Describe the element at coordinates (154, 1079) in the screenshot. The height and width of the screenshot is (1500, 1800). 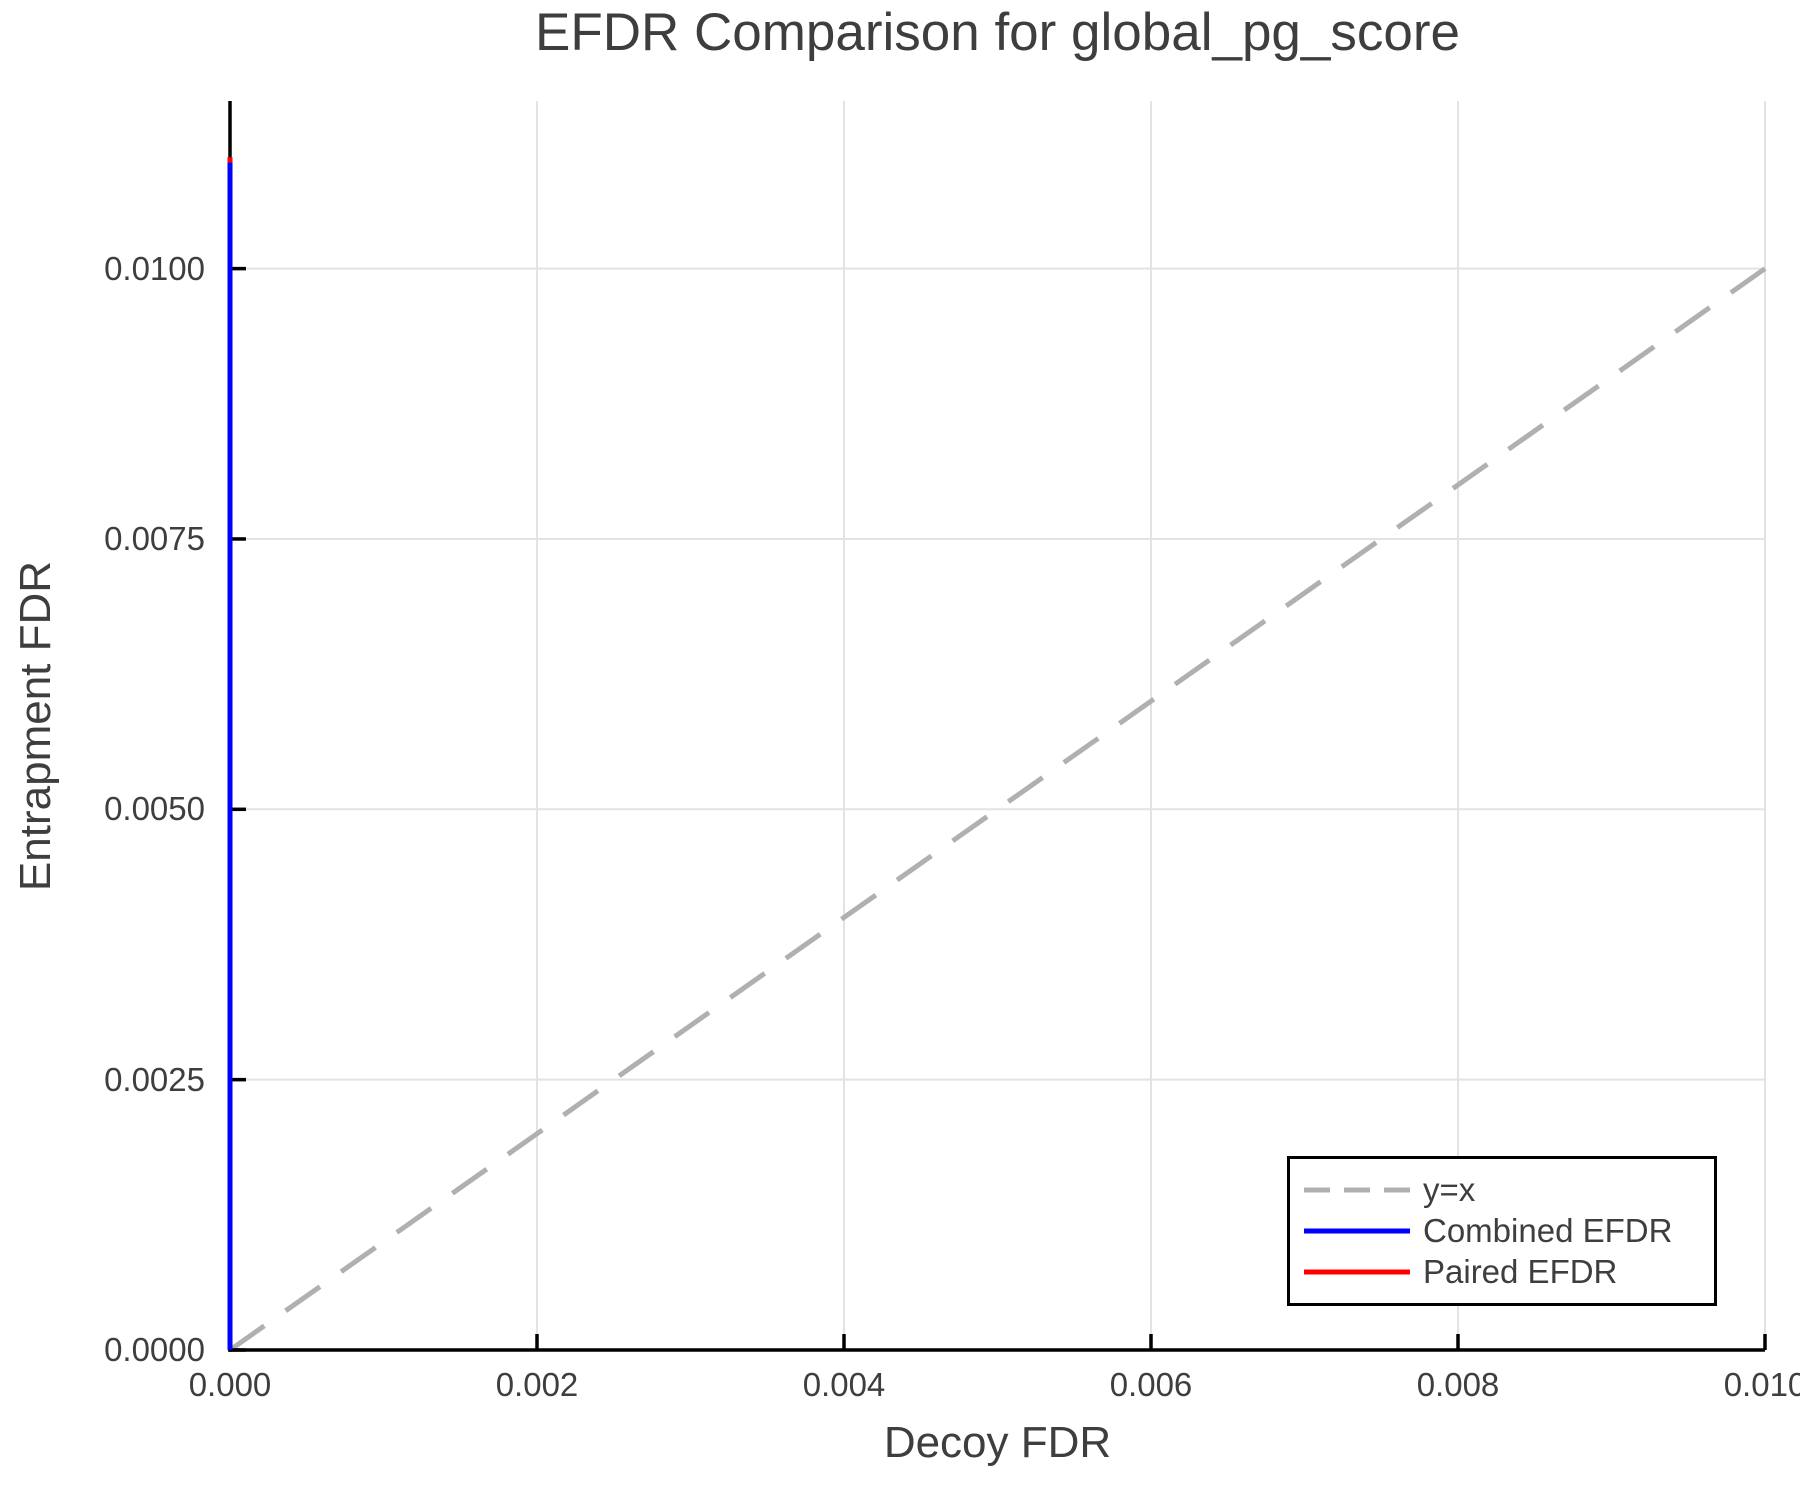
I see `y-tick-label: 0.0025` at that location.